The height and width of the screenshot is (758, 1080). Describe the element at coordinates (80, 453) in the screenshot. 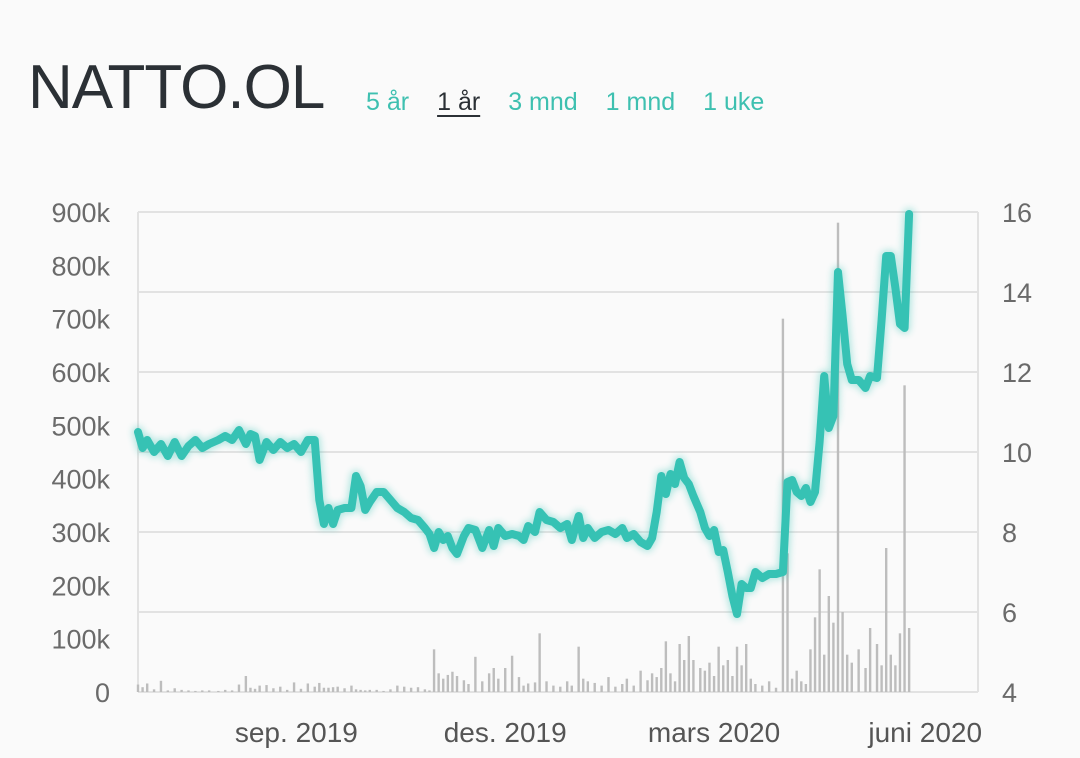

I see `volume-axis: 0 100k 200k 300k 400k 500k 600k 700k 800k 900k` at that location.